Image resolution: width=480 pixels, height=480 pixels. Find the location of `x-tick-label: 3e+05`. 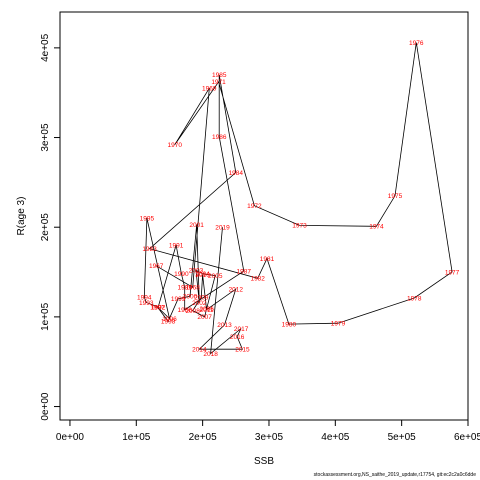

x-tick-label: 3e+05 is located at coordinates (269, 437).